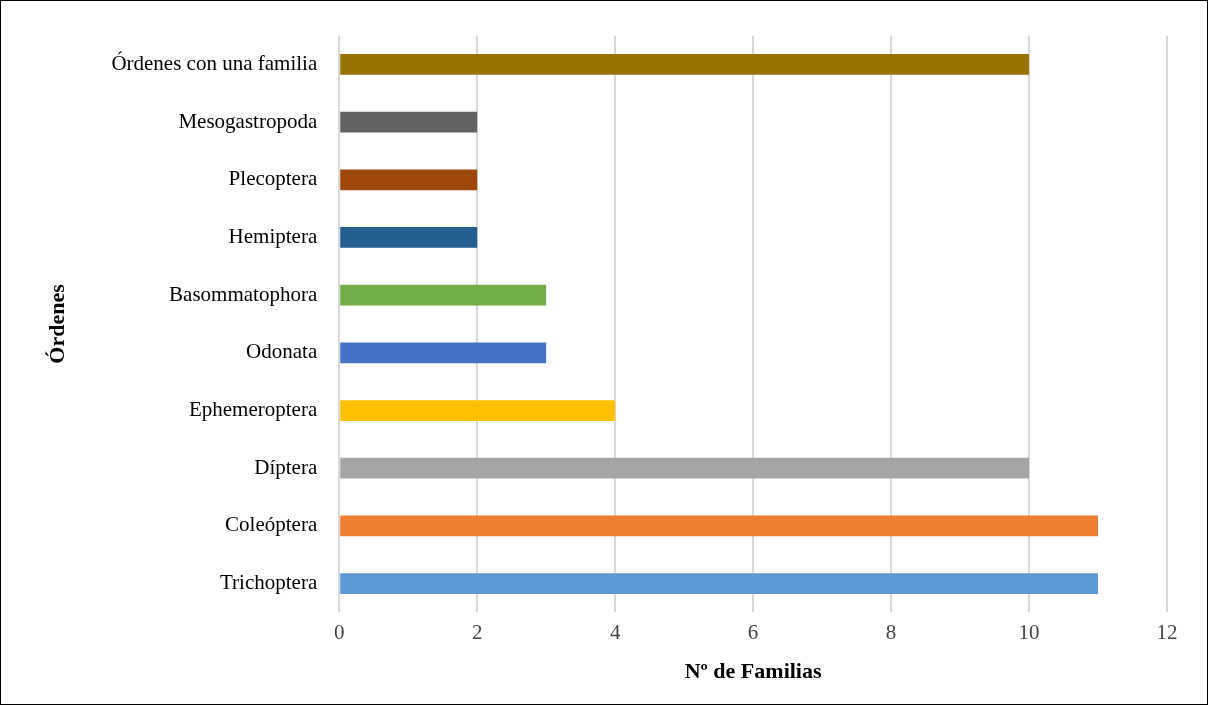  I want to click on y-tick-label: Díptera, so click(286, 466).